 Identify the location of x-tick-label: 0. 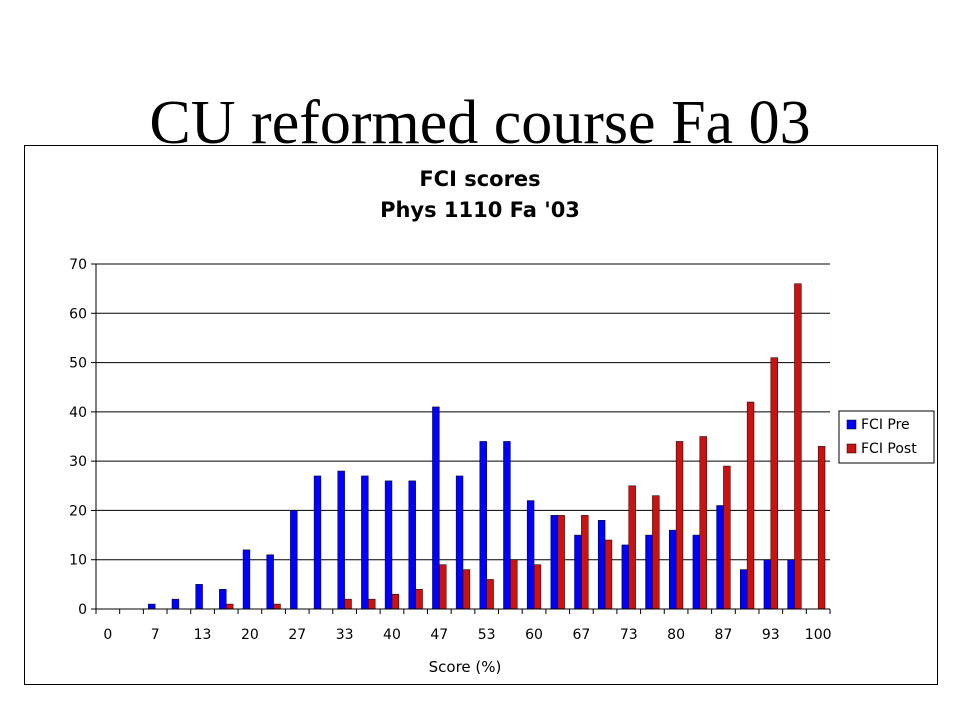
(107, 635).